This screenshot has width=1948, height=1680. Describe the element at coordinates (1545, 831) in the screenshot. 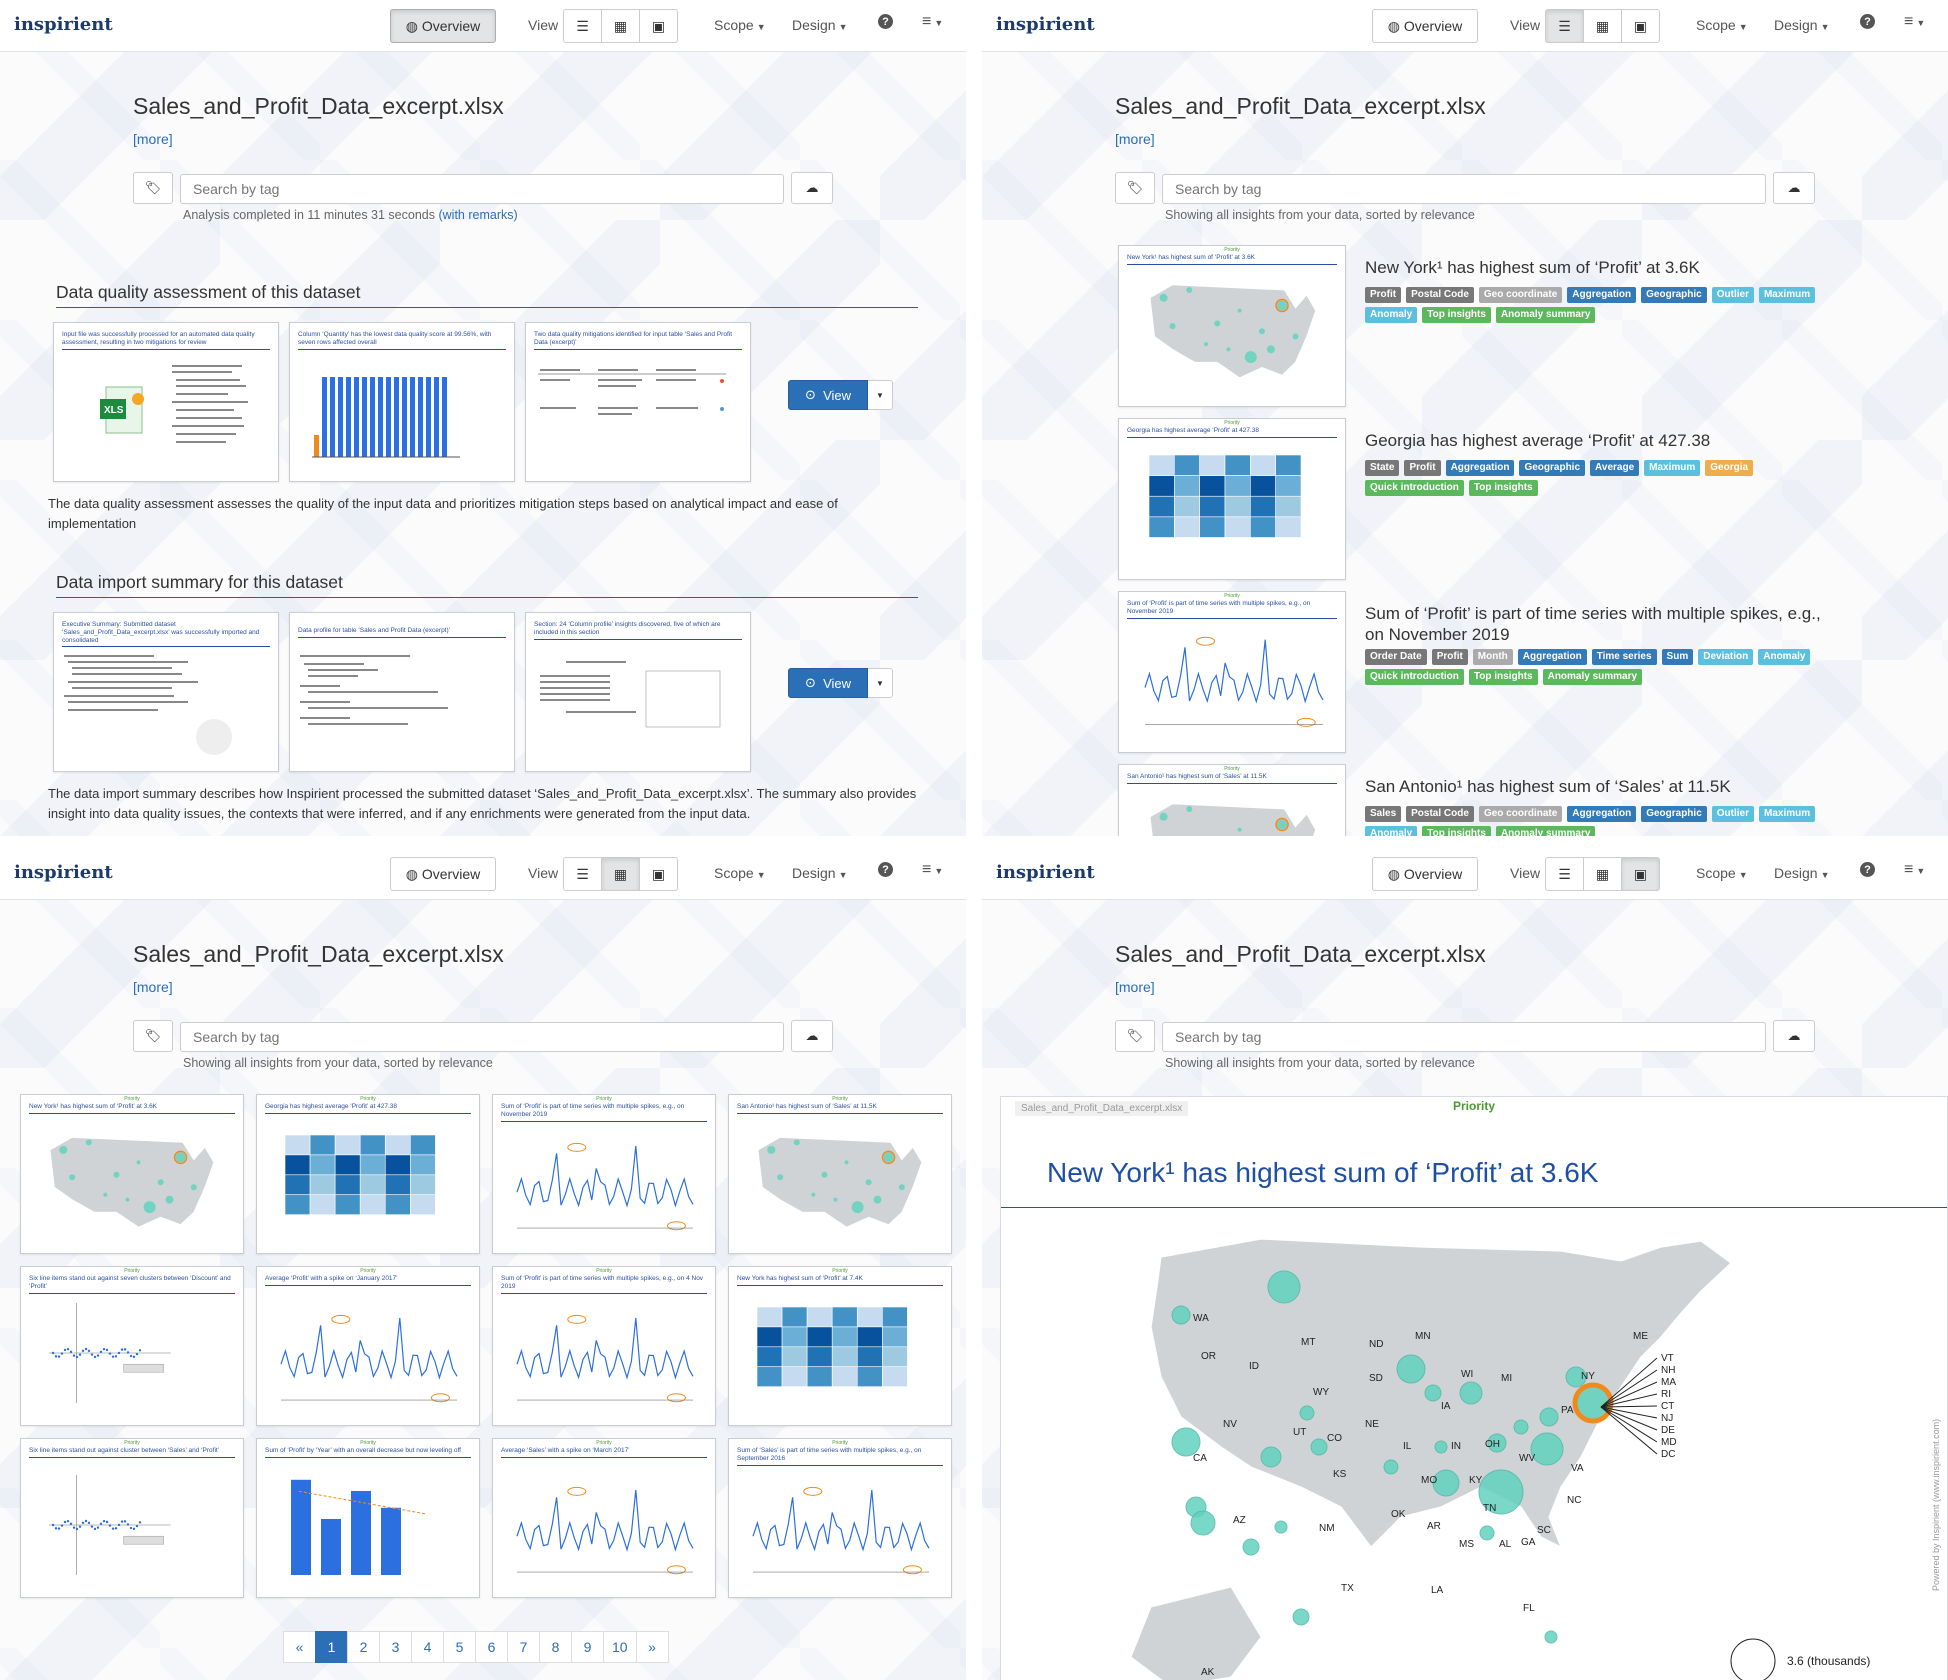

I see `tag-badge: Anomaly summary` at that location.